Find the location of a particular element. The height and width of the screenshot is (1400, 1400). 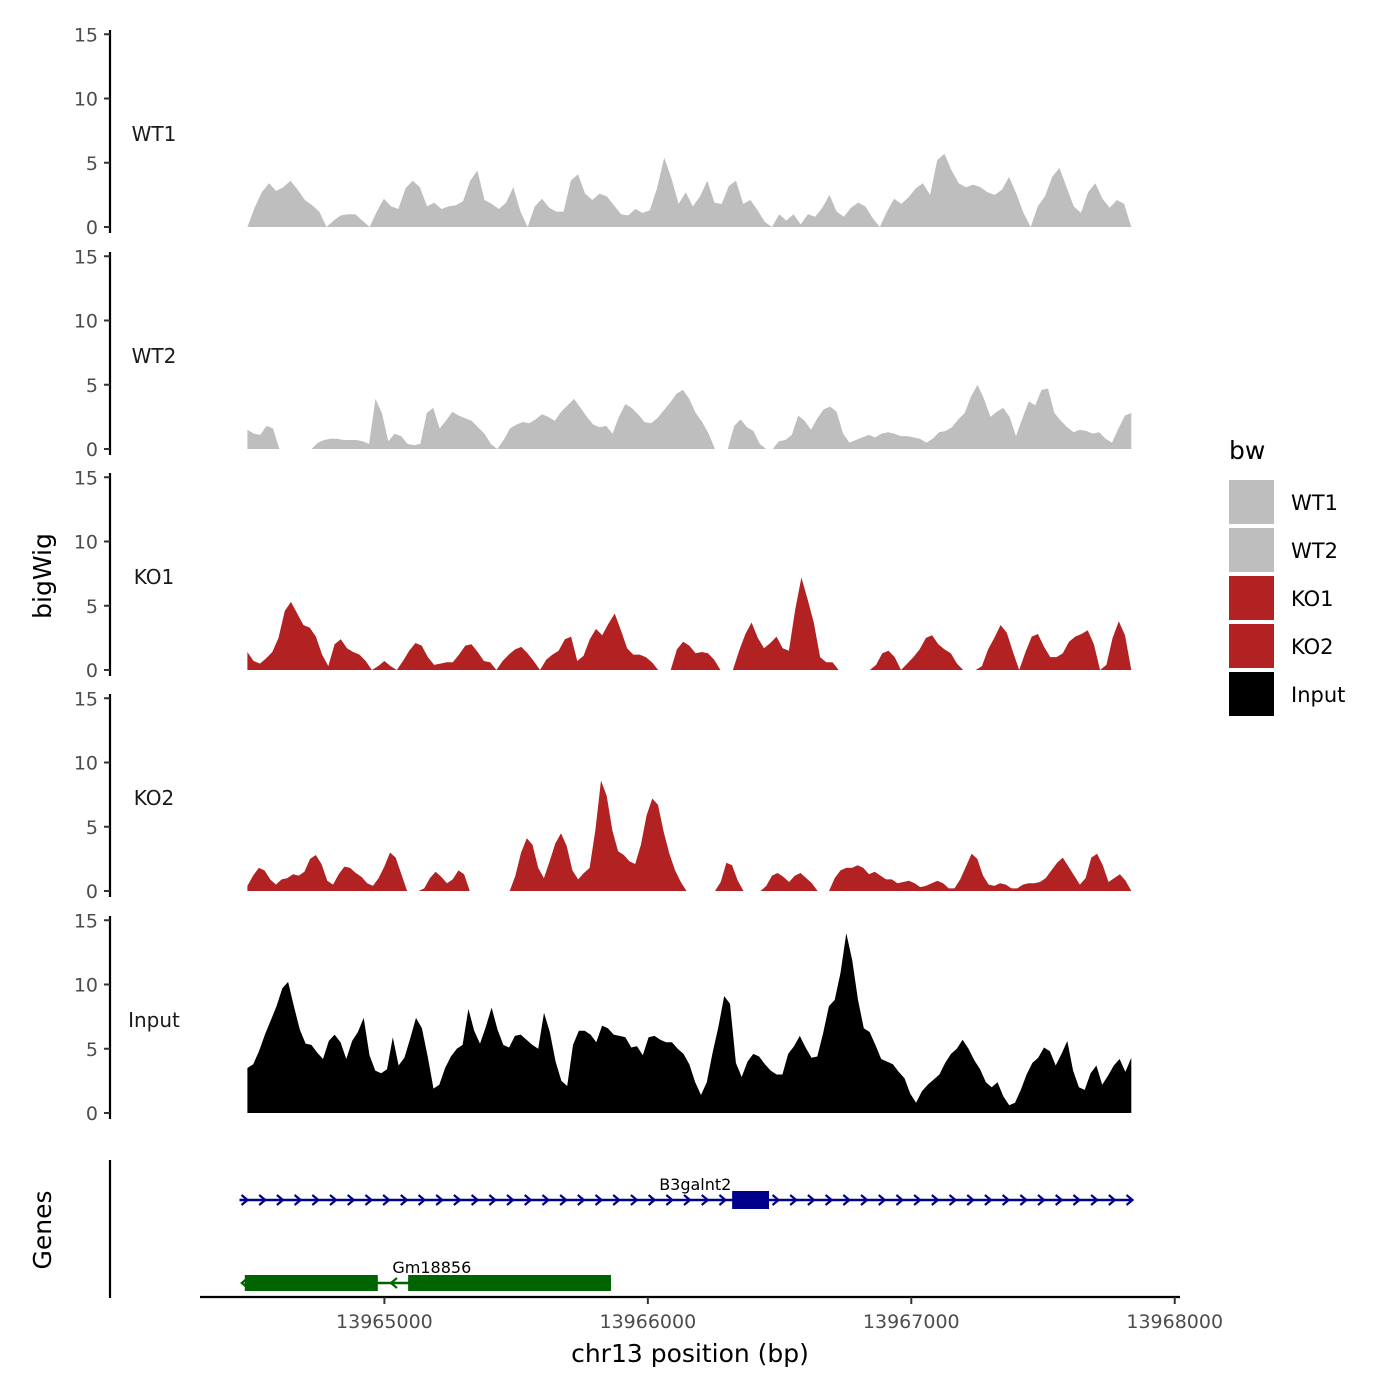

legend-item-ko1: KO1 is located at coordinates (1281, 598).